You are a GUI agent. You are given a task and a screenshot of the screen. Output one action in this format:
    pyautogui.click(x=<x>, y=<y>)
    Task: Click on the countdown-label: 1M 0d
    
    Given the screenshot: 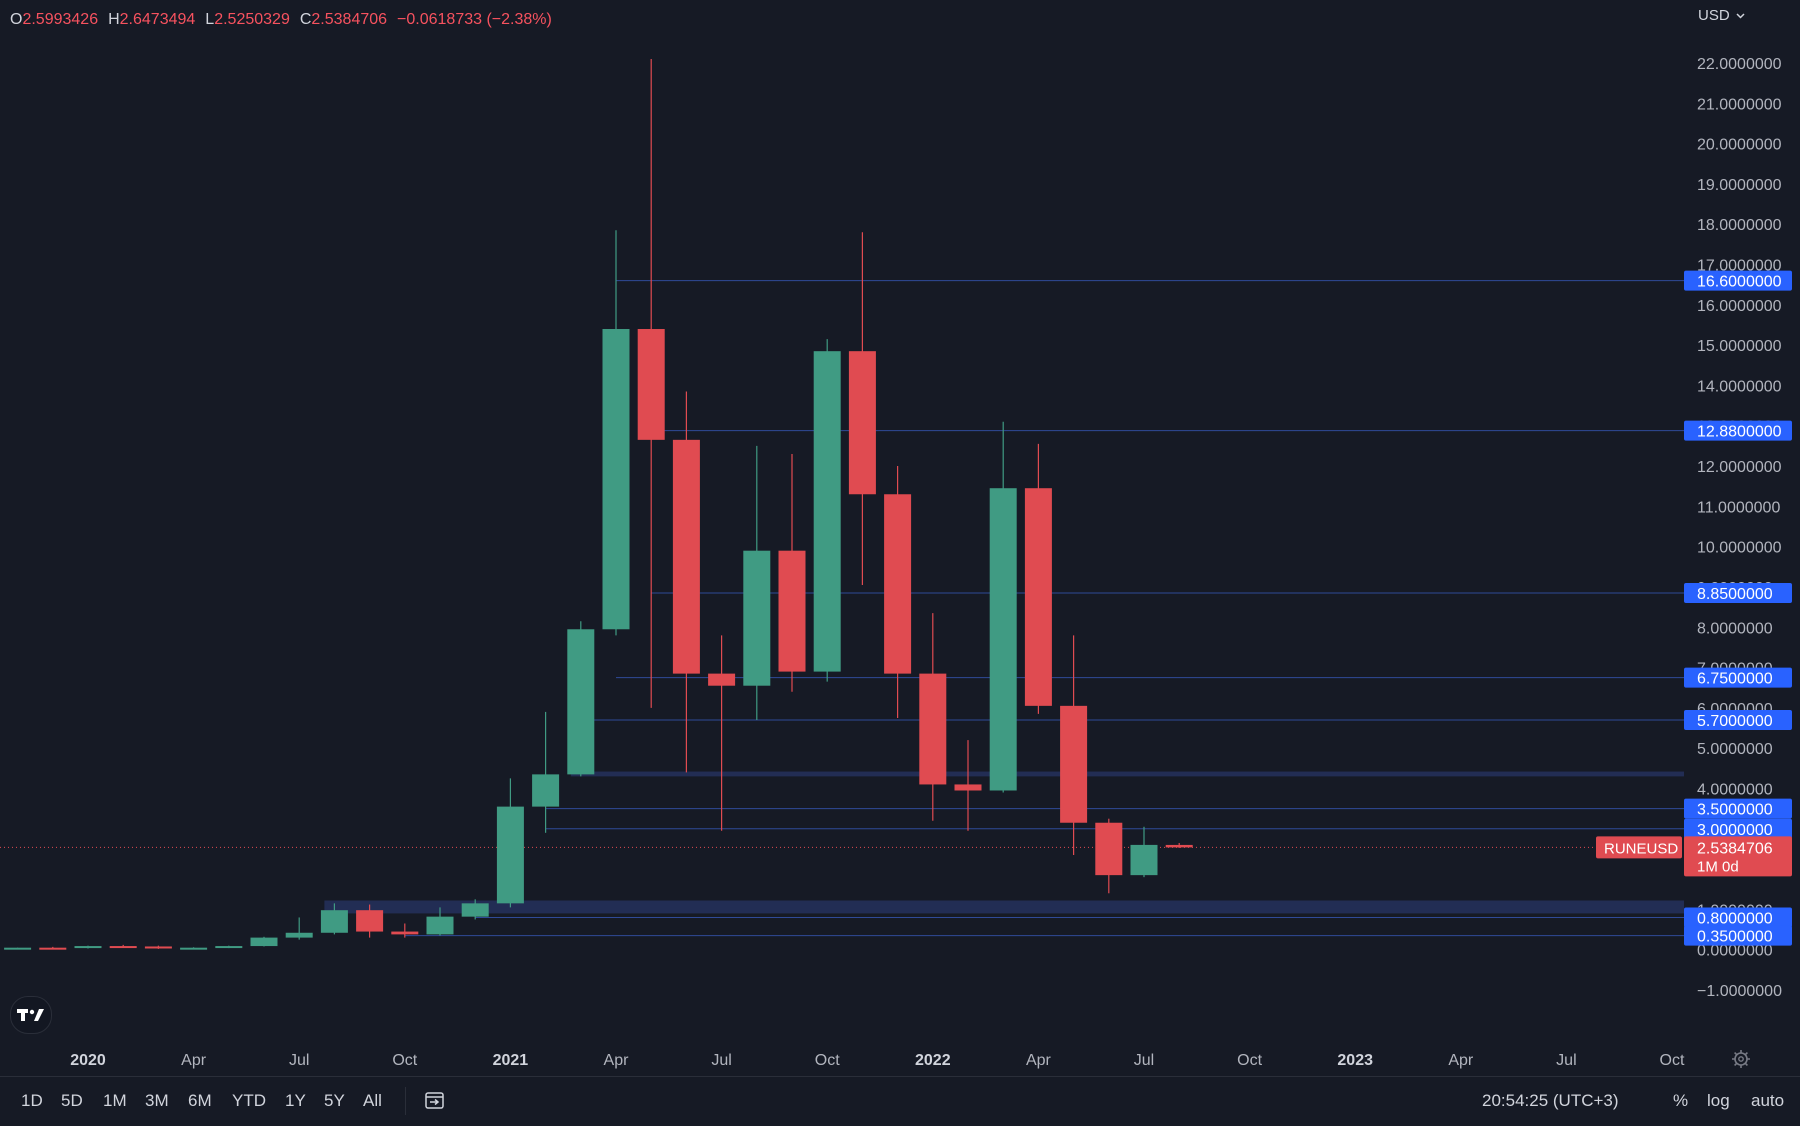 What is the action you would take?
    pyautogui.click(x=1718, y=866)
    